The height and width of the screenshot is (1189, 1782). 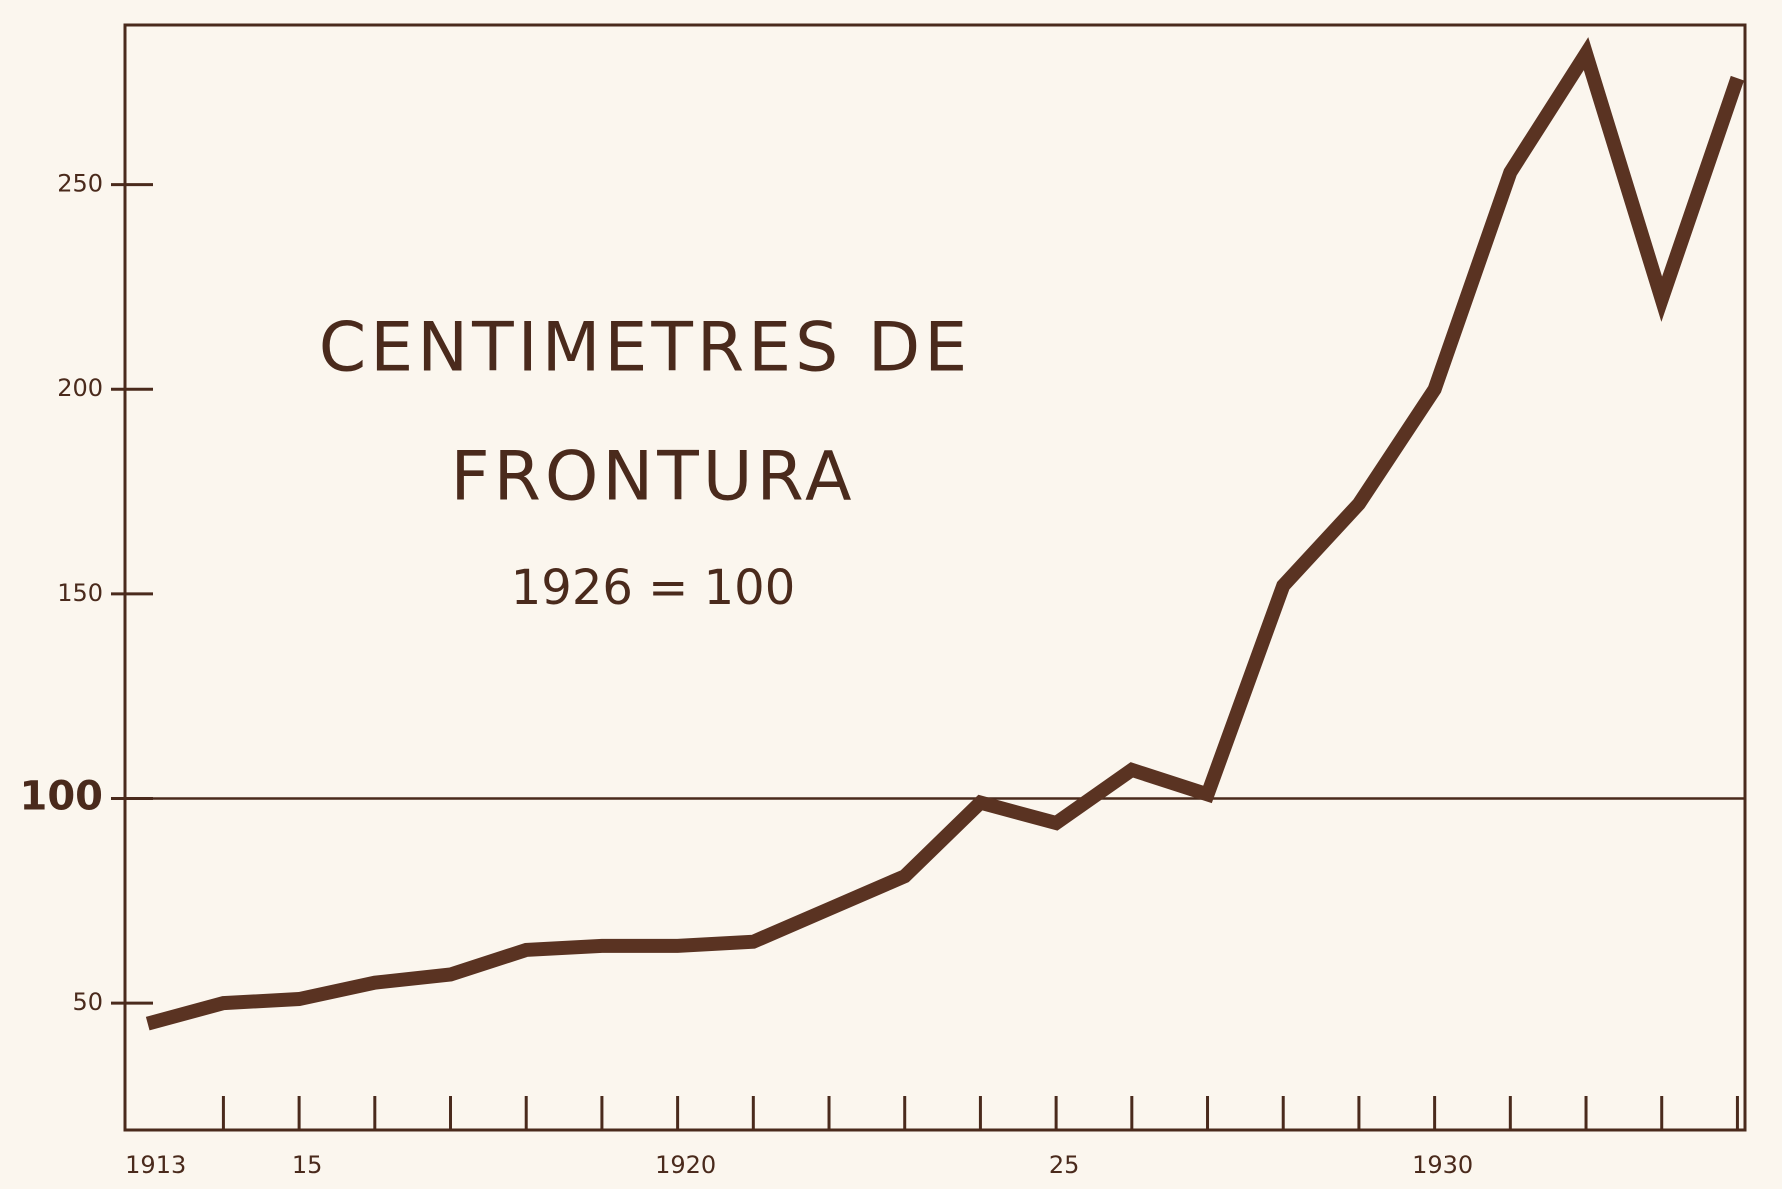 What do you see at coordinates (685, 1165) in the screenshot?
I see `x-tick-label: 1920` at bounding box center [685, 1165].